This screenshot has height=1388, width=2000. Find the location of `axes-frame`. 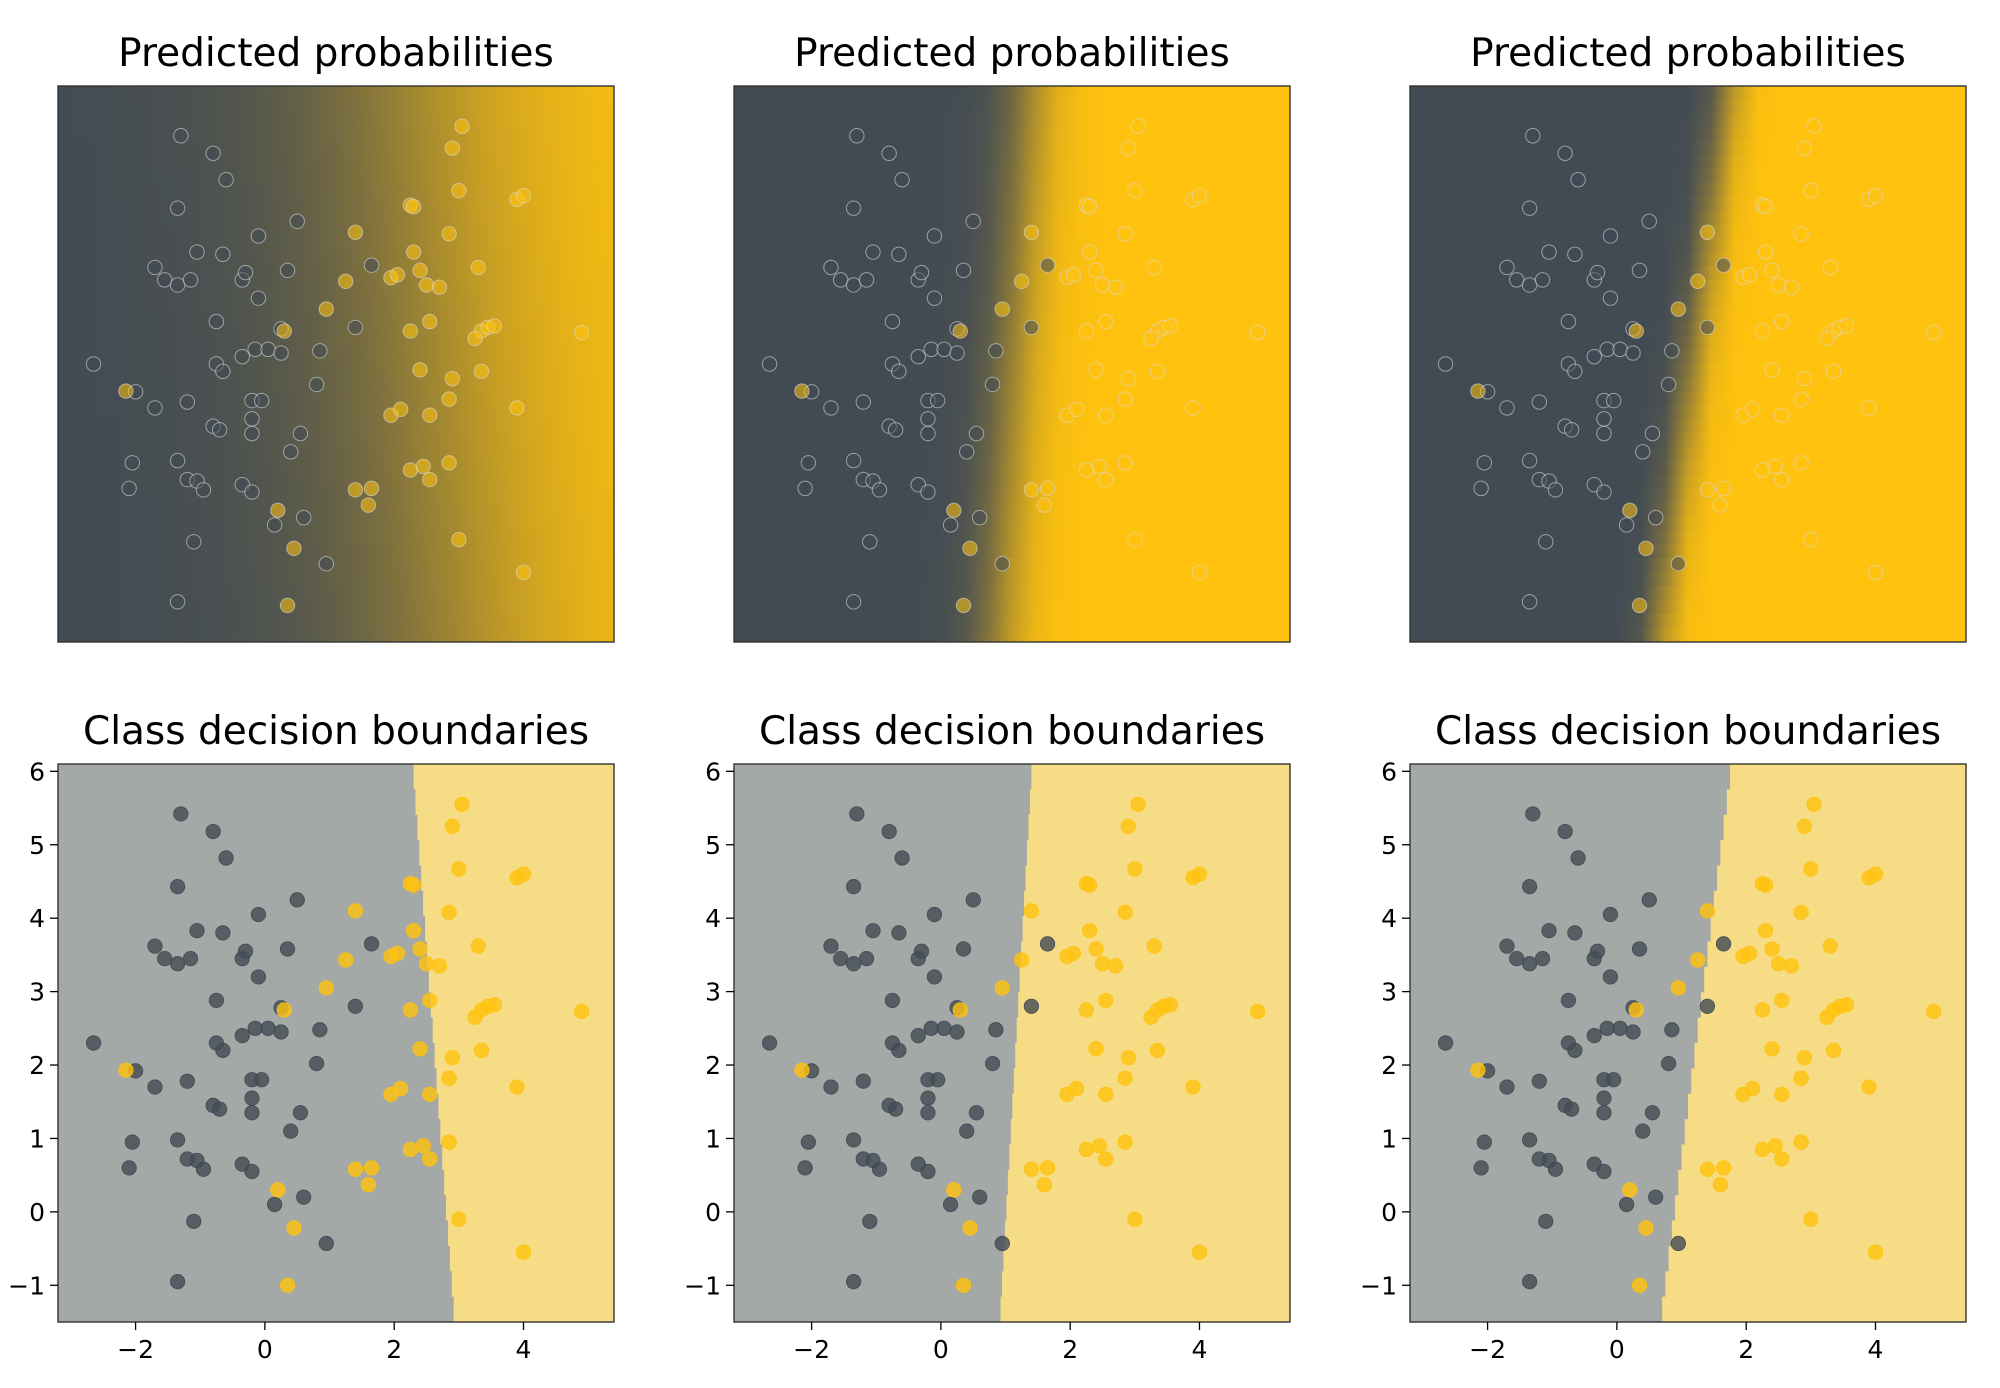

axes-frame is located at coordinates (1012, 364).